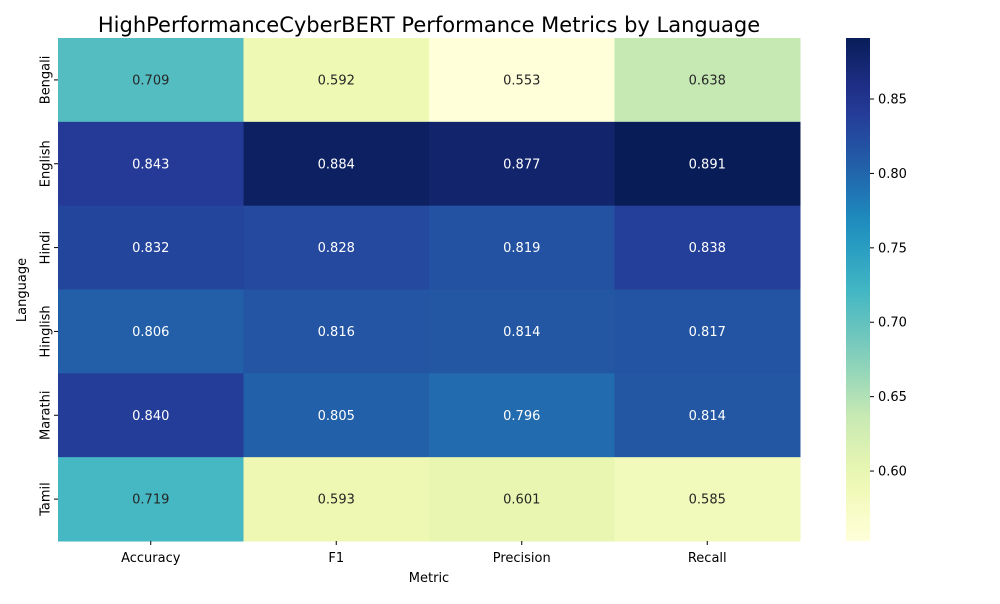 The width and height of the screenshot is (1000, 604). I want to click on cell-value-label: 0.719, so click(150, 500).